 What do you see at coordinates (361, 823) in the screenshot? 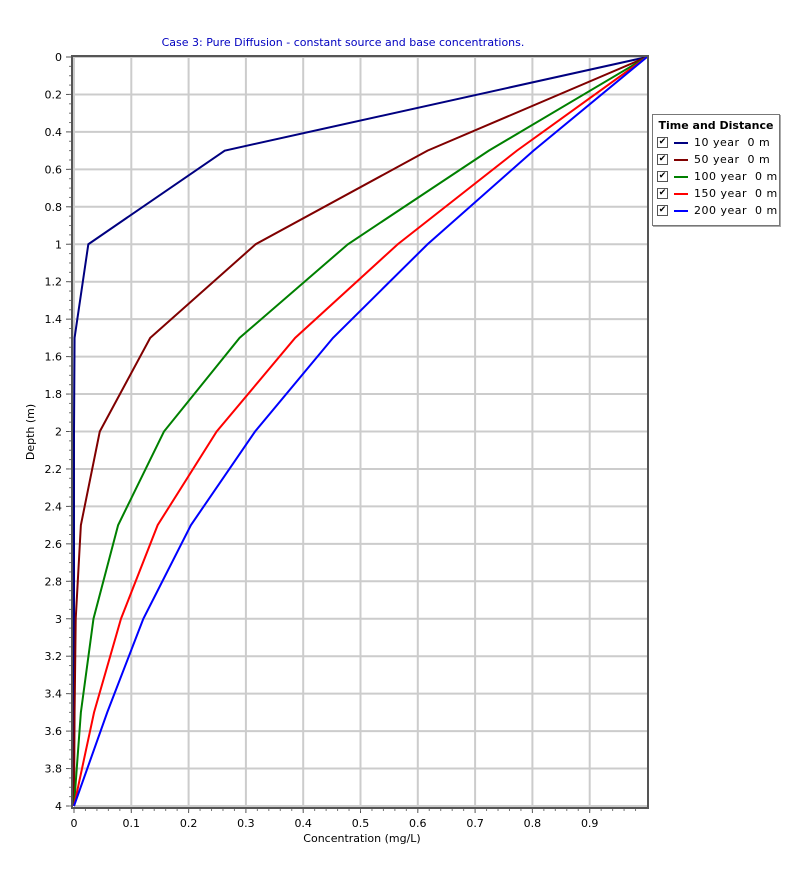
I see `x-tick-label: 0.5` at bounding box center [361, 823].